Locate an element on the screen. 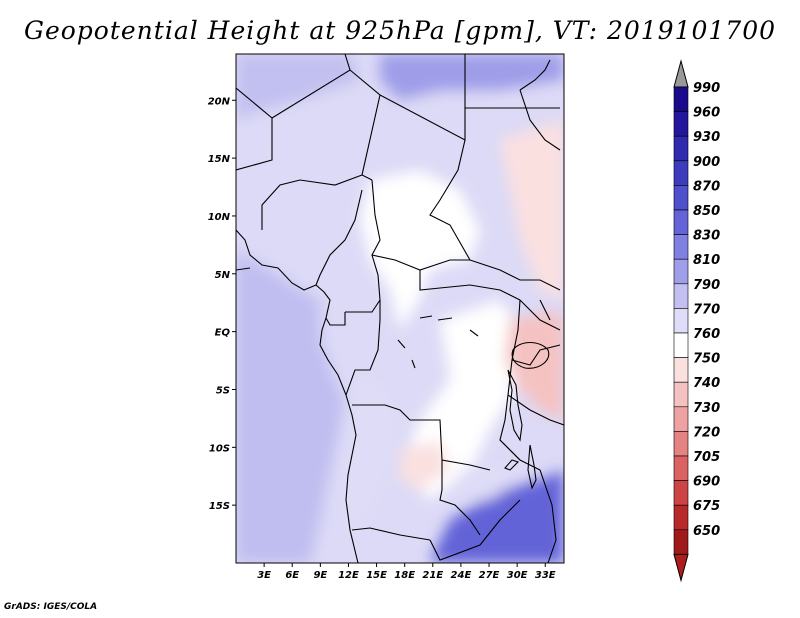 This screenshot has height=618, width=800. colorbar-label: 790 is located at coordinates (706, 285).